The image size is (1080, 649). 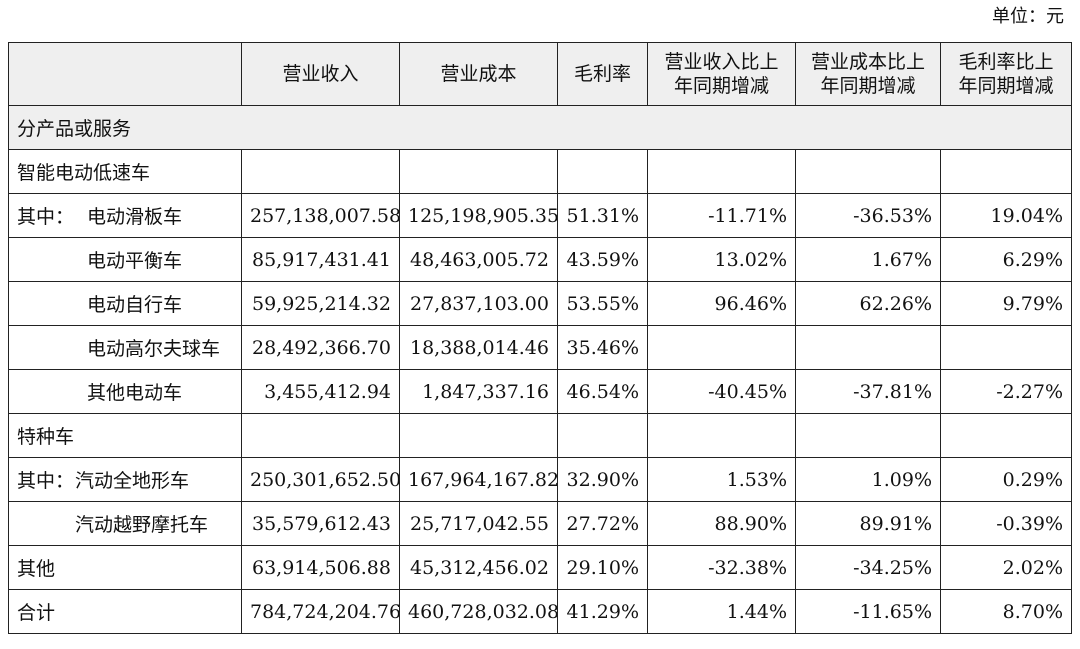 What do you see at coordinates (602, 391) in the screenshot?
I see `cell-margin: 46.54%` at bounding box center [602, 391].